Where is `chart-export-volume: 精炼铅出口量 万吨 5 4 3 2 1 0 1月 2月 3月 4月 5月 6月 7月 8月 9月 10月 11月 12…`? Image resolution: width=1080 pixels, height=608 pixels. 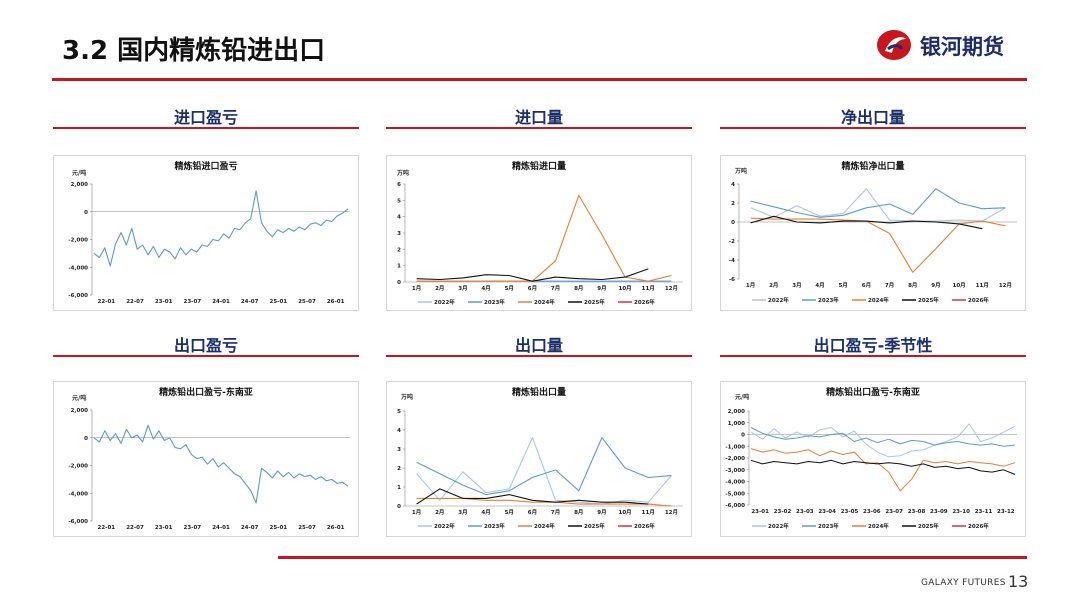
chart-export-volume: 精炼铅出口量 万吨 5 4 3 2 1 0 1月 2月 3月 4月 5月 6月 7月 8月 9月 10月 11月 12… is located at coordinates (539, 459).